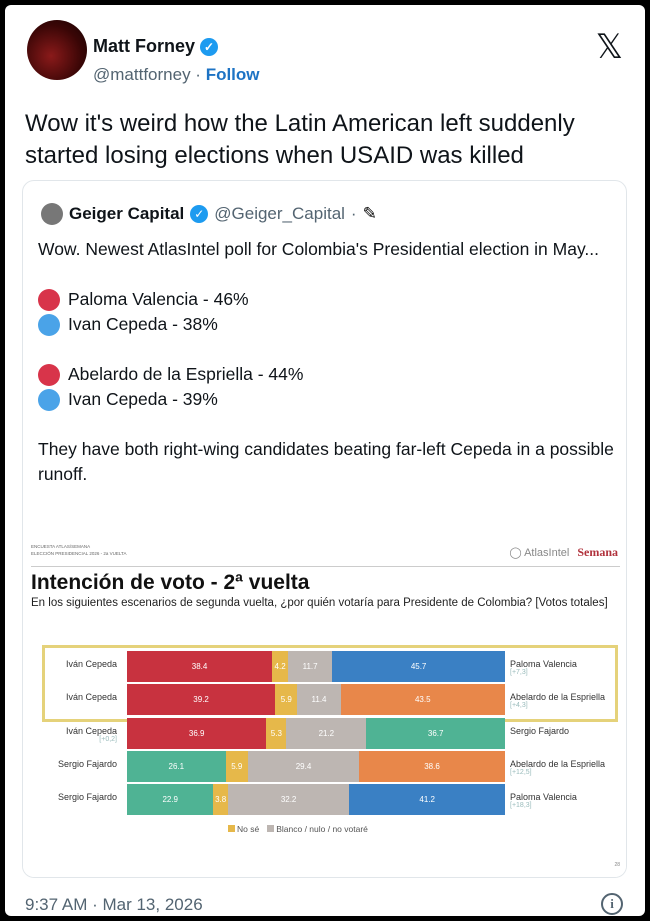 The image size is (650, 921). Describe the element at coordinates (539, 553) in the screenshot. I see `atlasintel-logo: ◯ AtlasIntel` at that location.